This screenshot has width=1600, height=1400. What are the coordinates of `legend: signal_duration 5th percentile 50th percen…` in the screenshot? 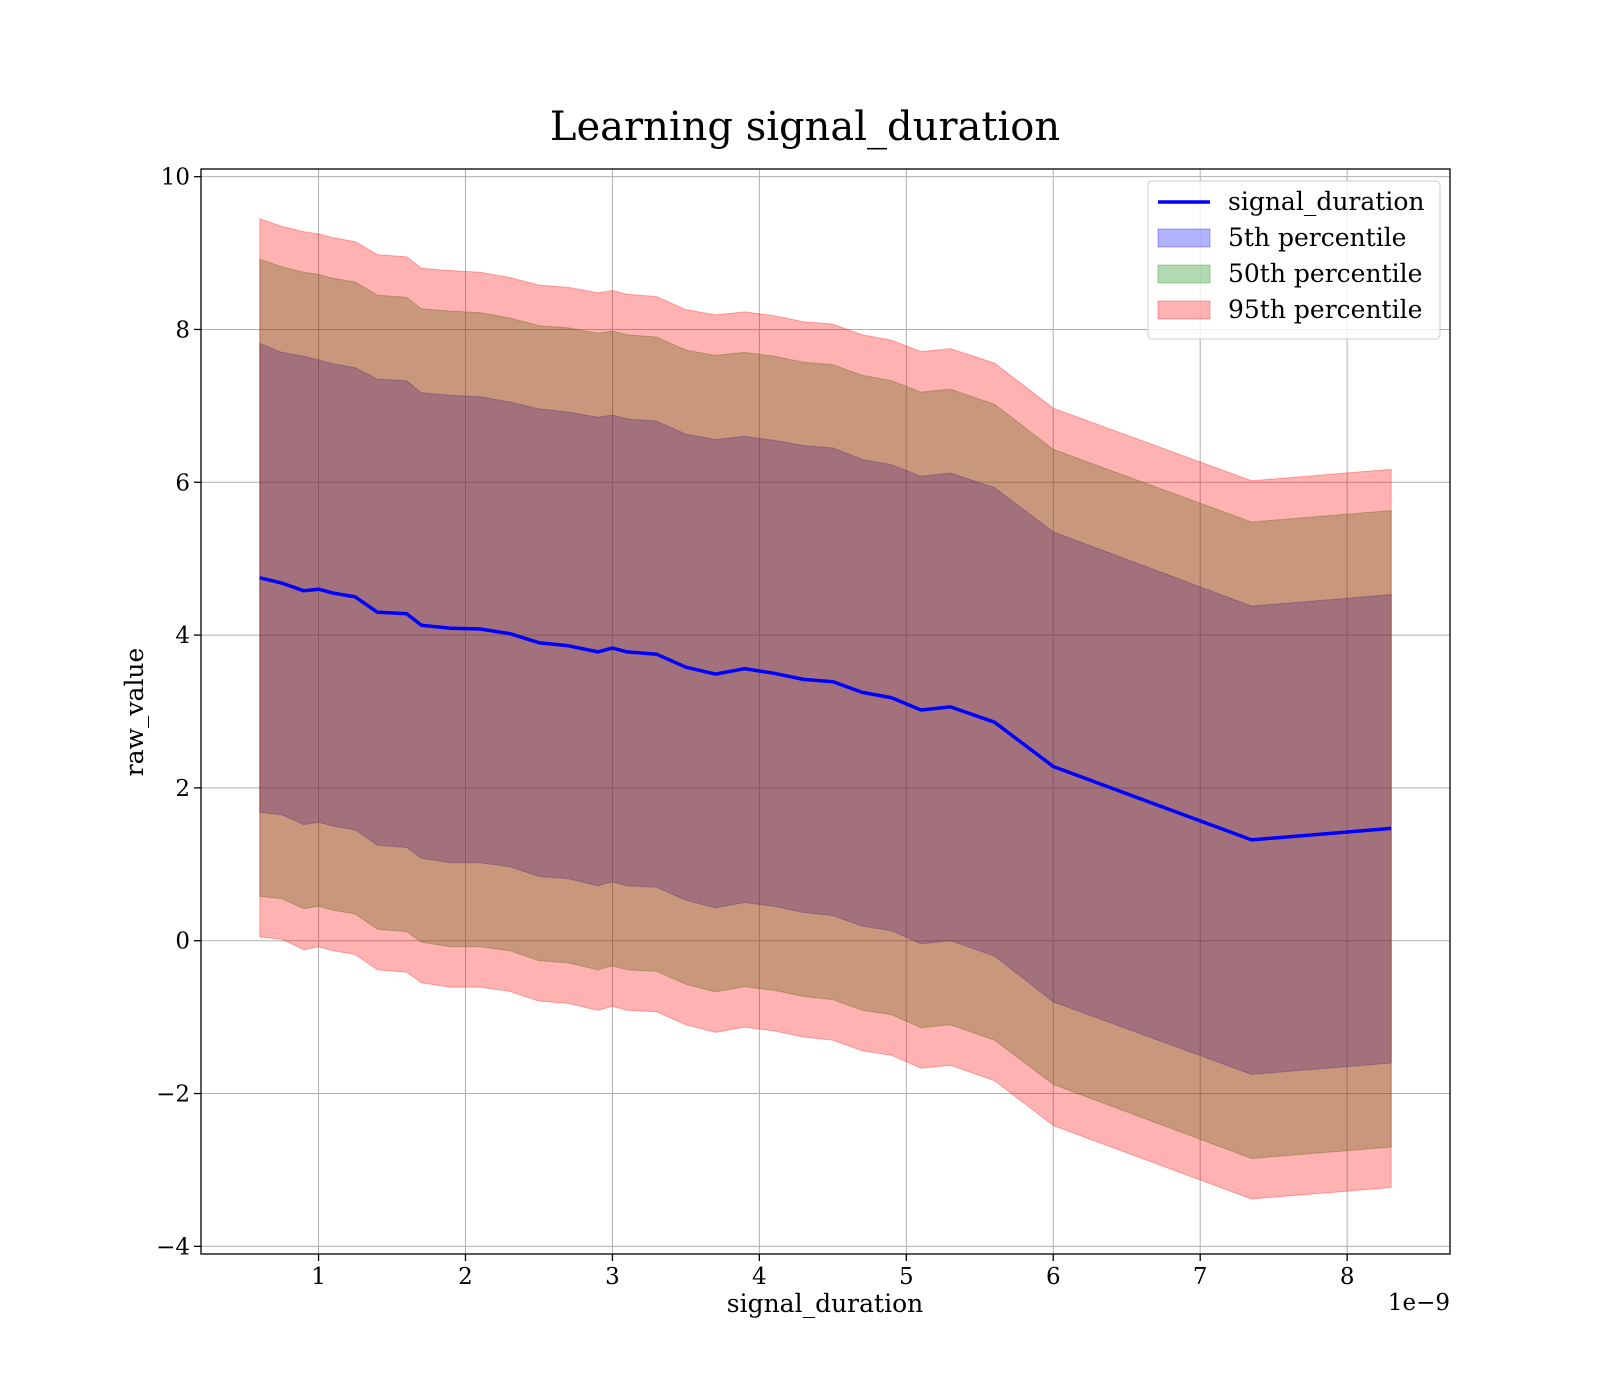 It's located at (1294, 260).